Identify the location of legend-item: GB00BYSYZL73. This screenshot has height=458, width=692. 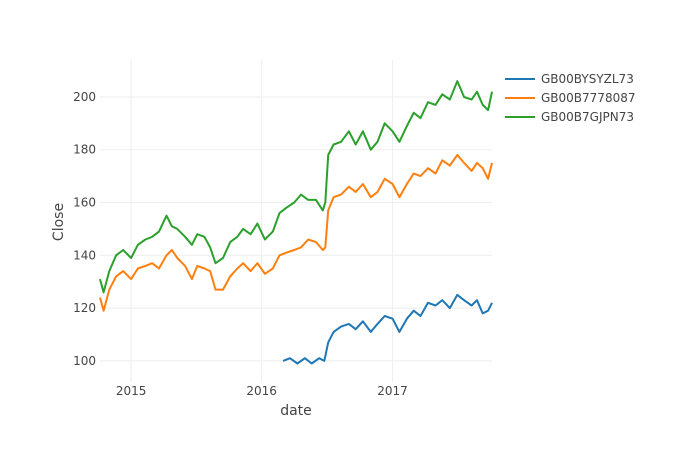
(569, 79).